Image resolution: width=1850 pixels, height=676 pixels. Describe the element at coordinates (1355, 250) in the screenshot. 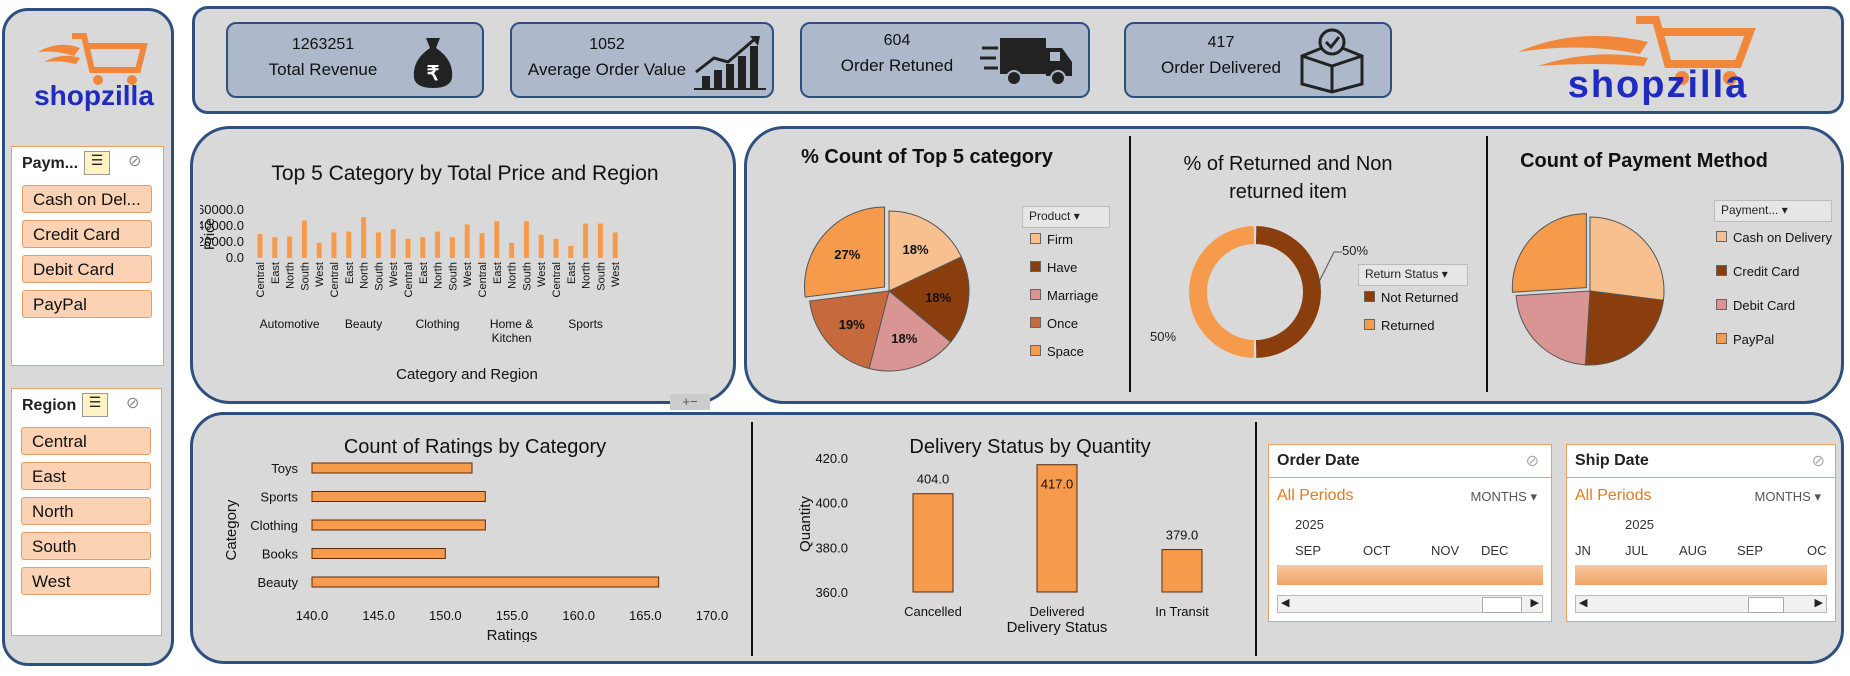

I see `data-label: 50%` at that location.